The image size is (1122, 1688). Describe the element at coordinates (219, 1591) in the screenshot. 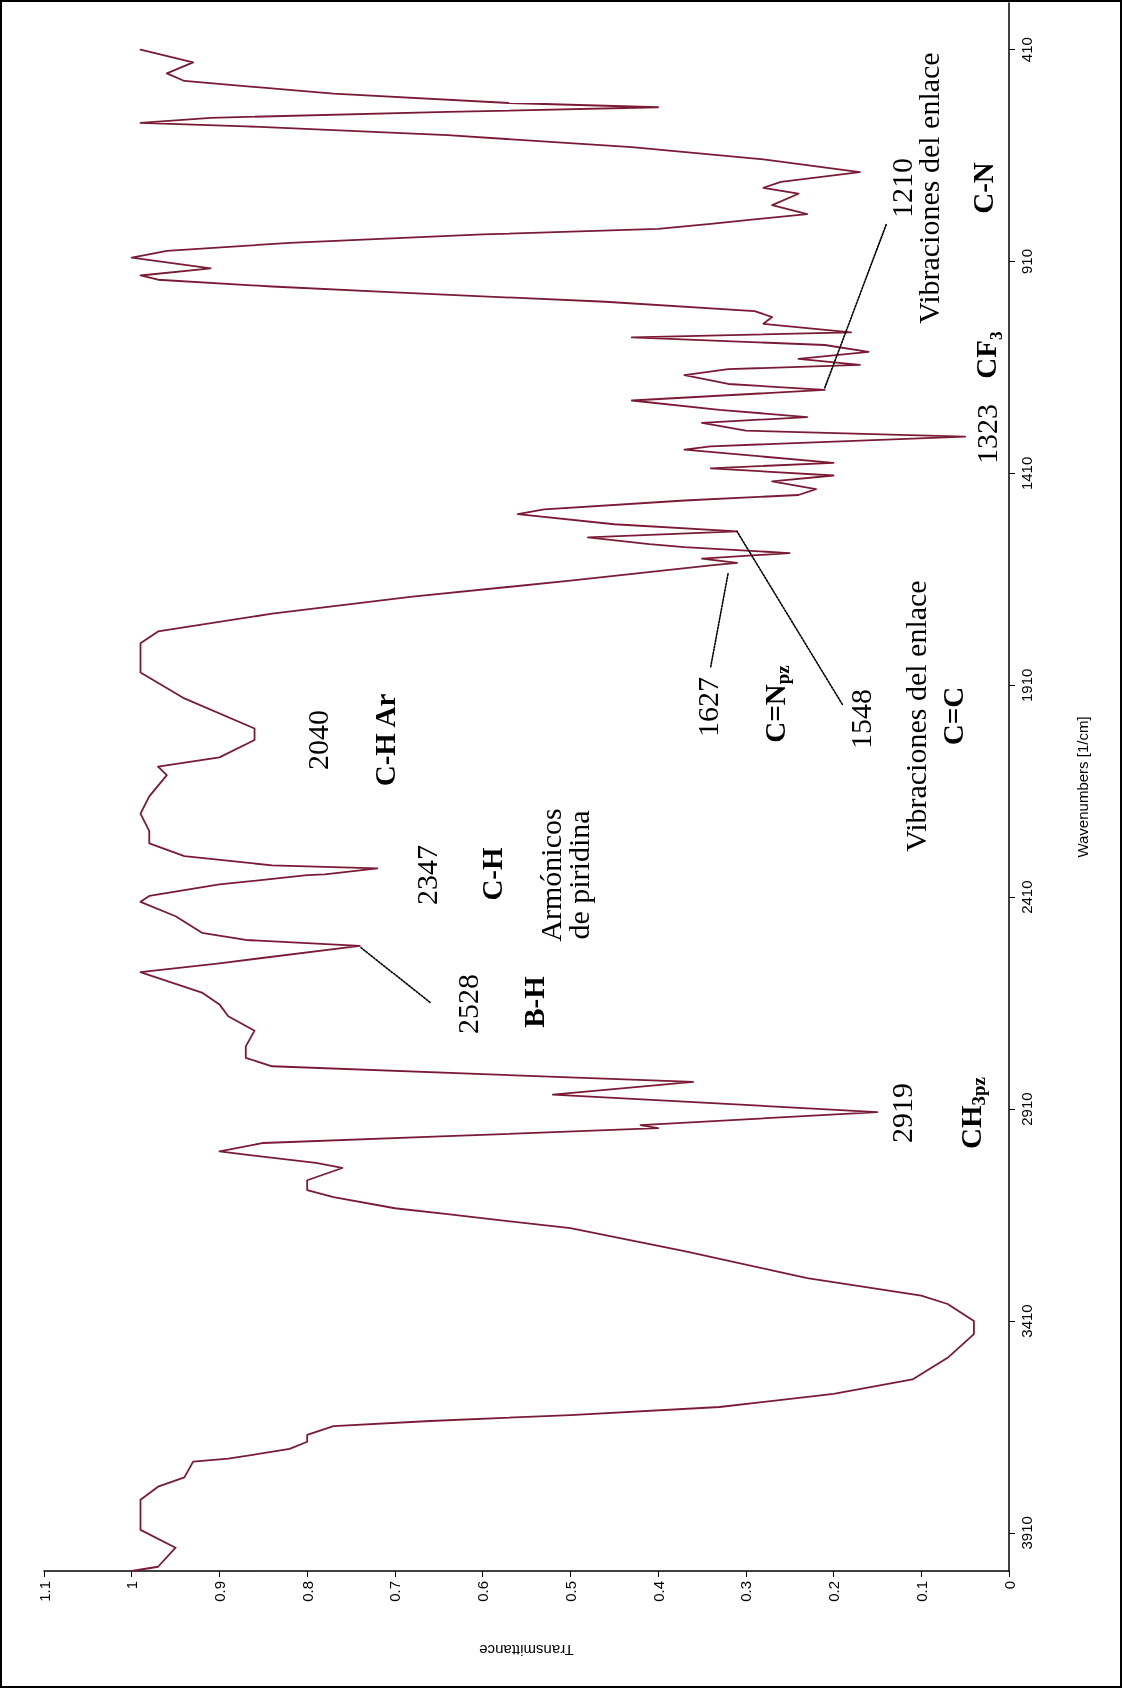

I see `x-tick-label: 0.9` at that location.